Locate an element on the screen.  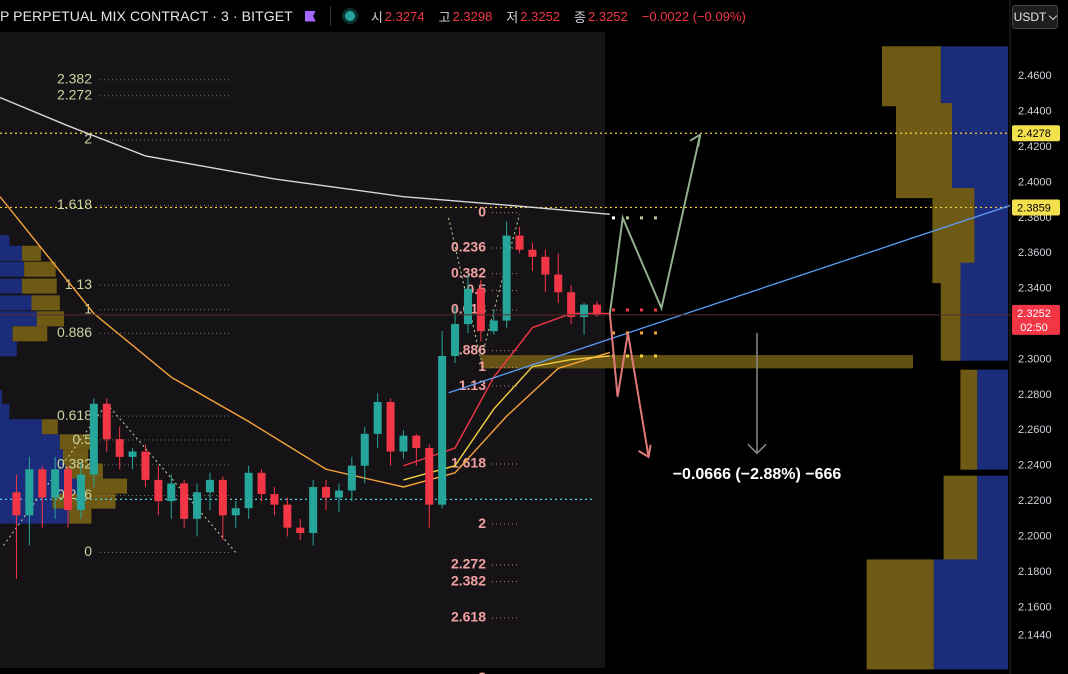
fib-right-label: 0.382 is located at coordinates (468, 272).